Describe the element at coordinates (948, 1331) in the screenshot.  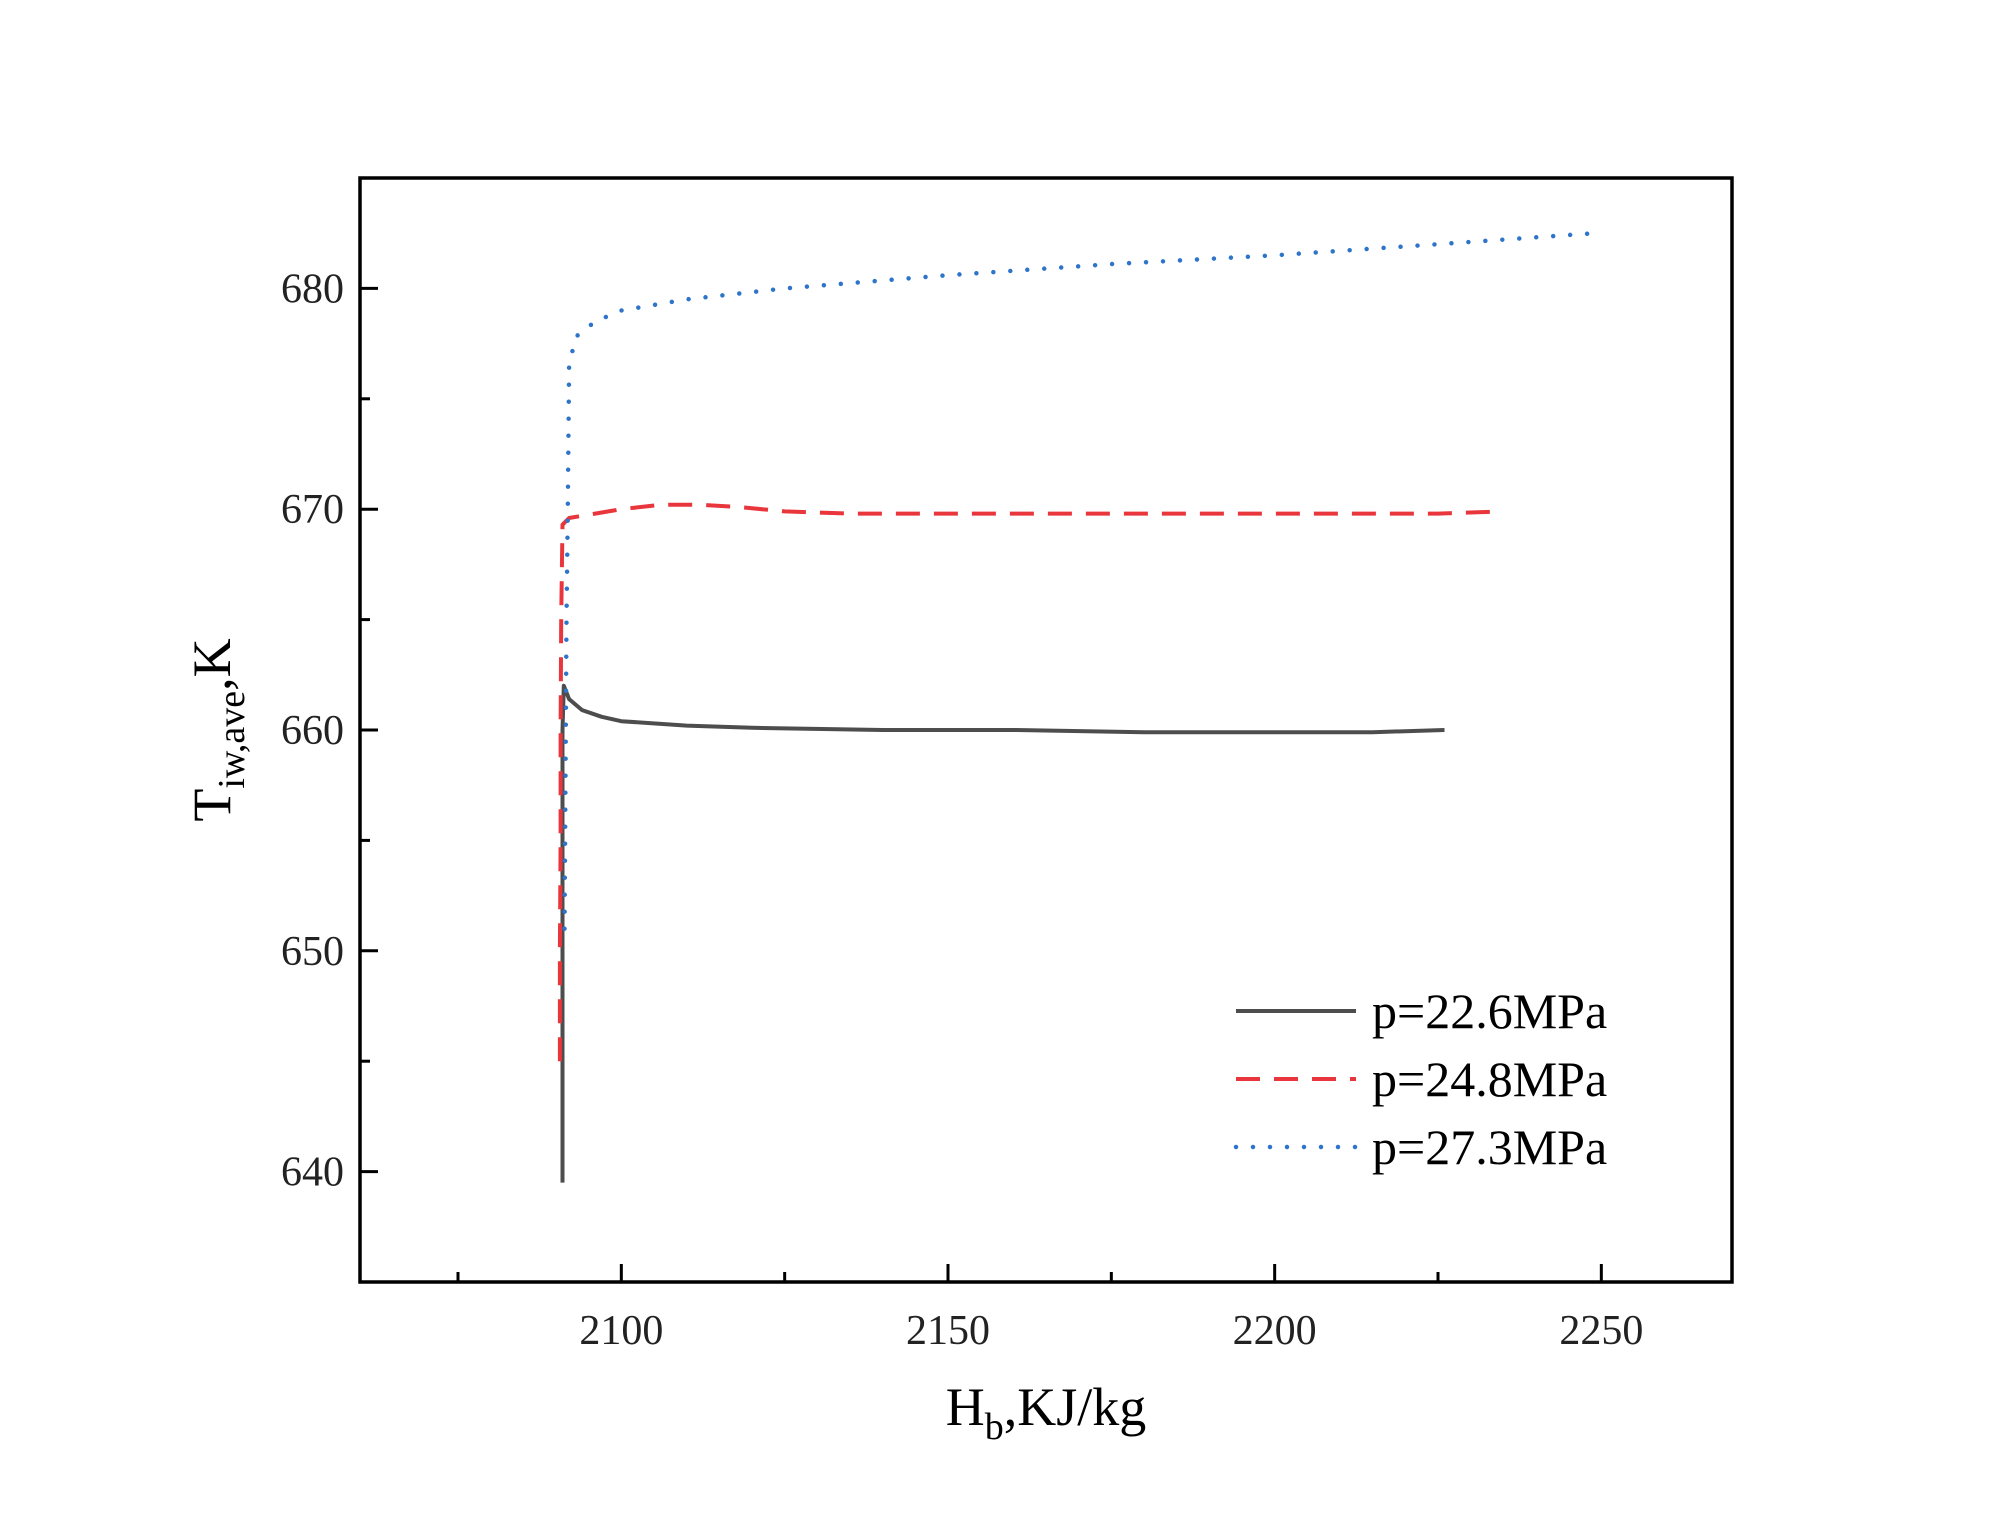
I see `x-tick-label: 2150` at that location.